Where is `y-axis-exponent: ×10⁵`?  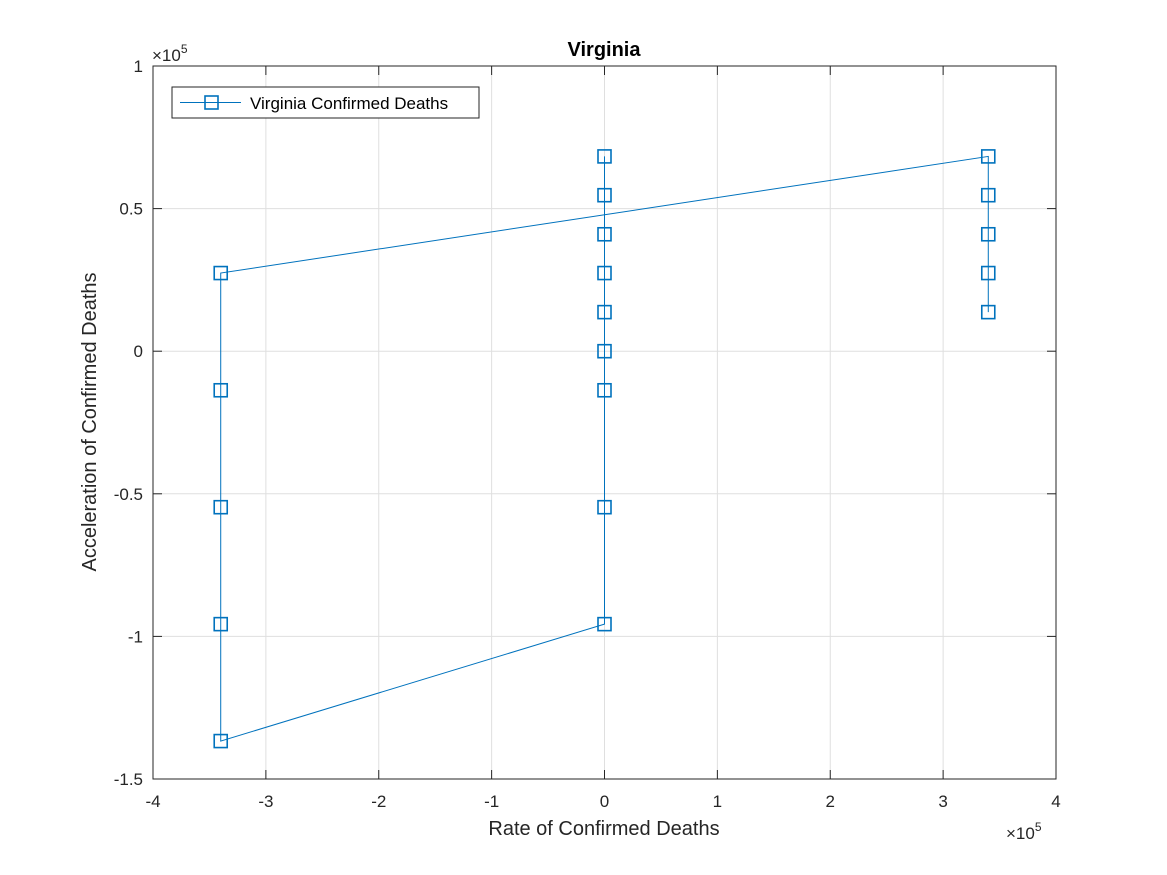 y-axis-exponent: ×10⁵ is located at coordinates (170, 53).